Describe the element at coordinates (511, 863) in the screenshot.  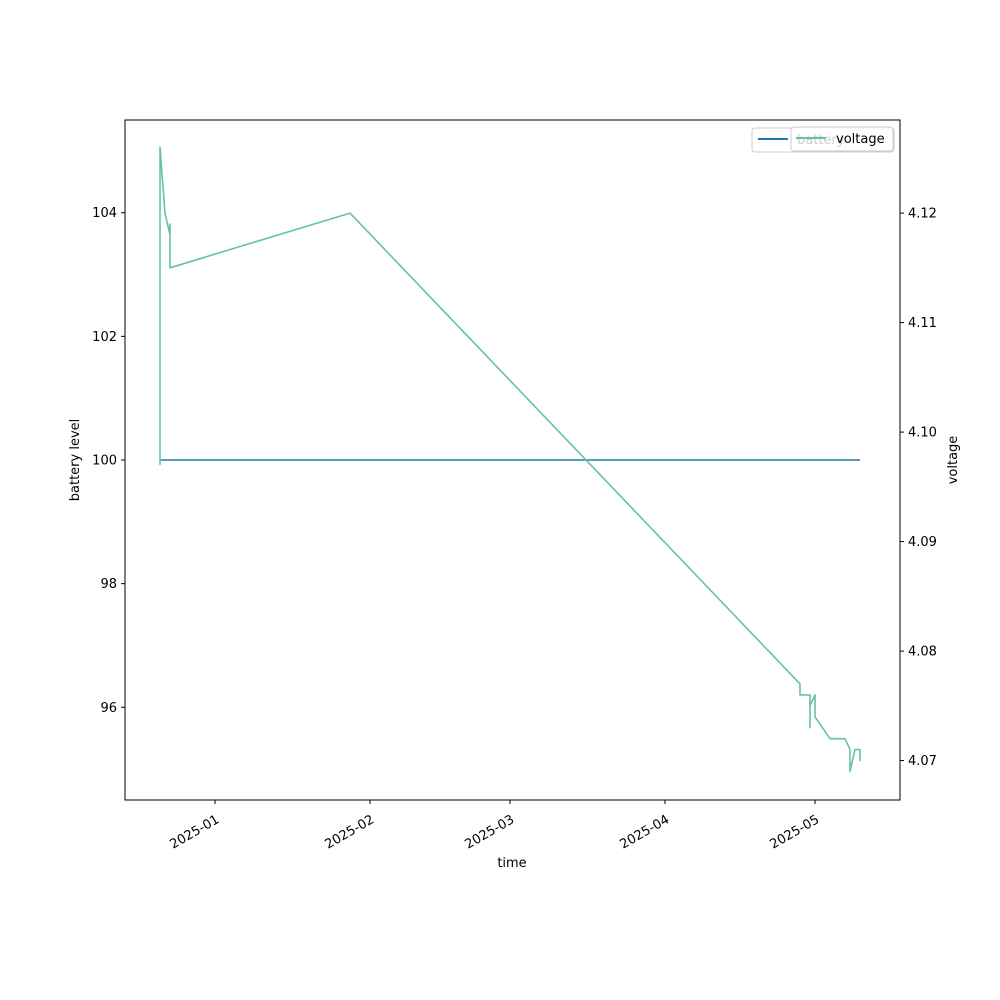
I see `x-axis-label: time` at that location.